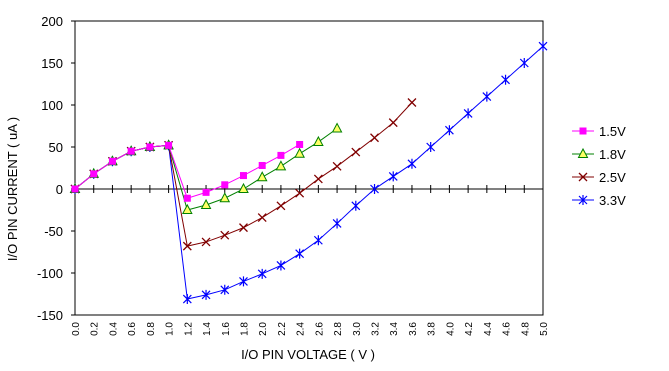 The image size is (669, 371). Describe the element at coordinates (226, 329) in the screenshot. I see `x-tick-label: 1.6` at that location.